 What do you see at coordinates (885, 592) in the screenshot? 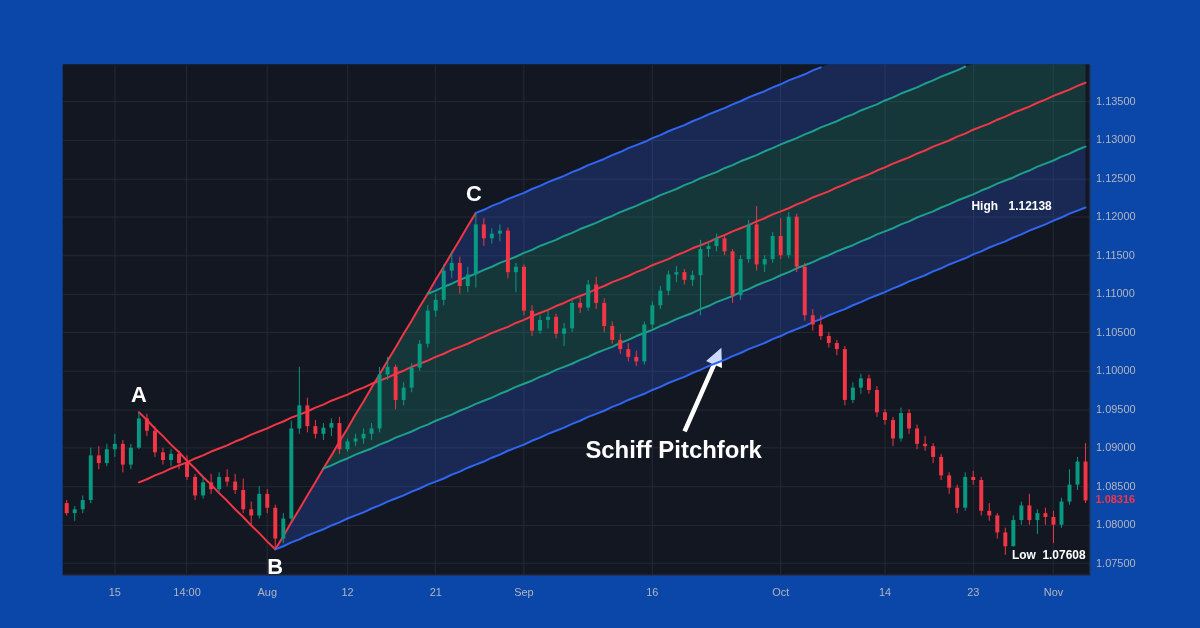
I see `x-tick-label: 14` at bounding box center [885, 592].